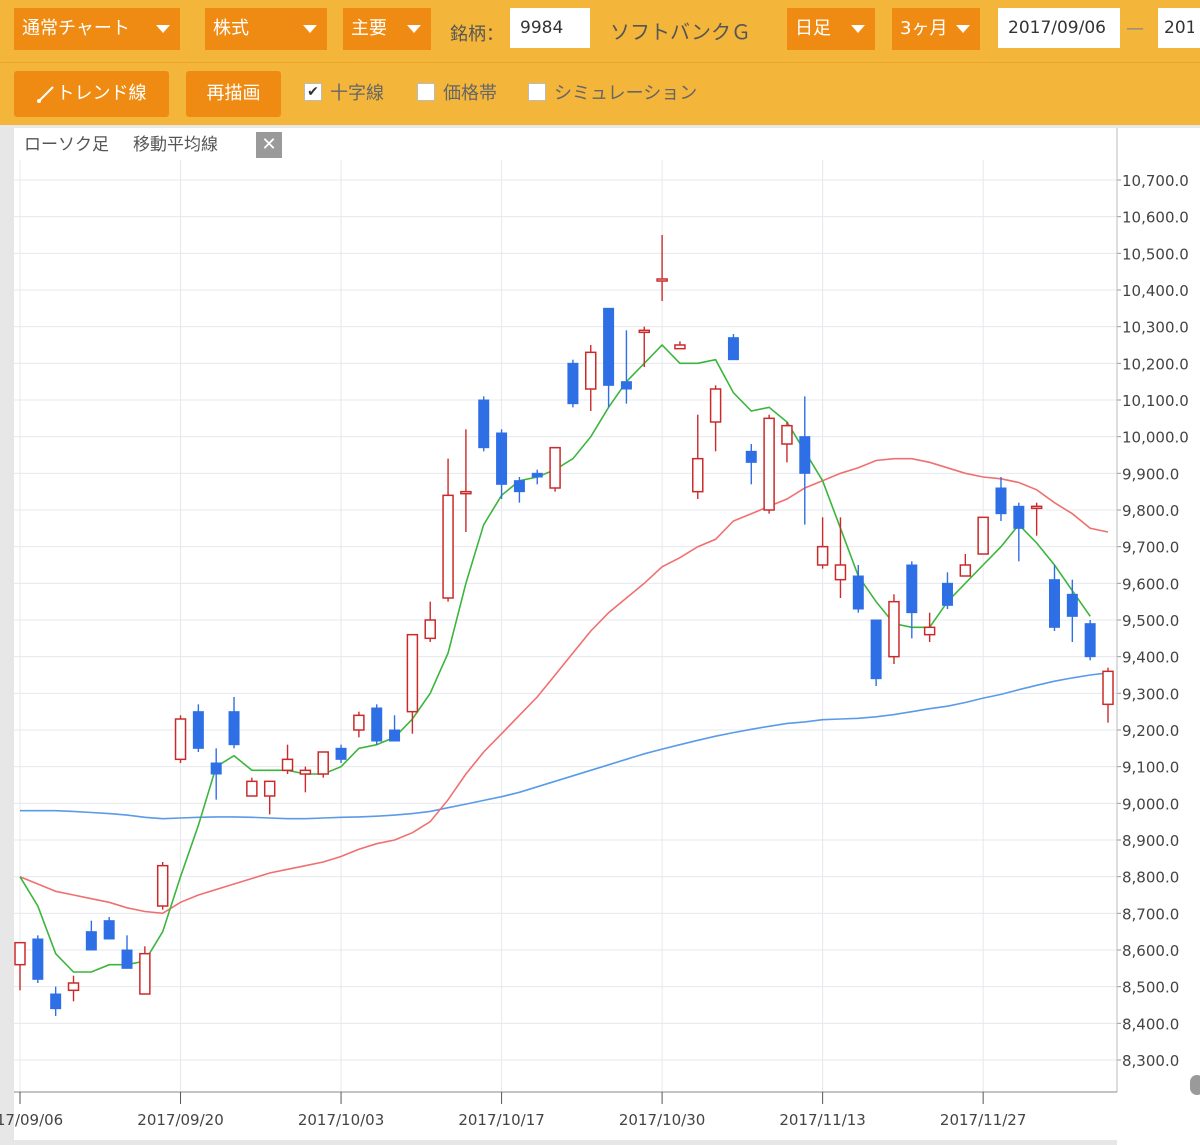  I want to click on trend-line-icon, so click(45, 94).